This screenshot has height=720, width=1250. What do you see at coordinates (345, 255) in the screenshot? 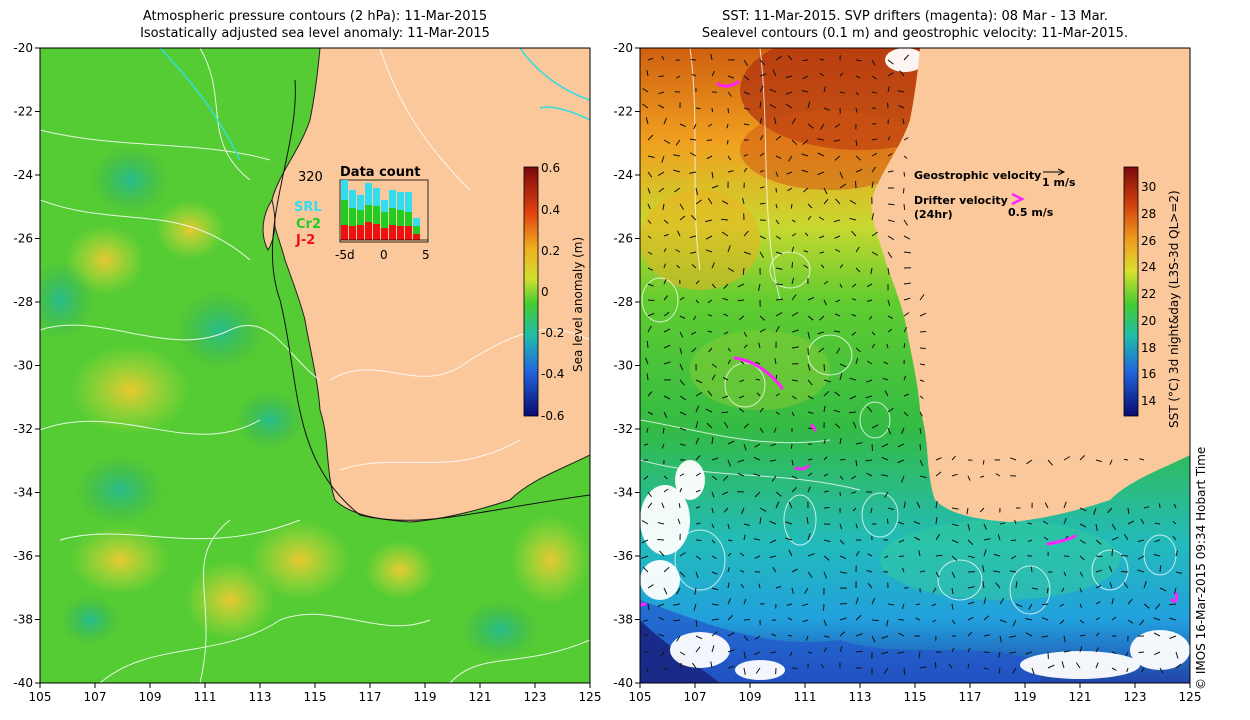
I see `inset-tick-m5: -5d` at bounding box center [345, 255].